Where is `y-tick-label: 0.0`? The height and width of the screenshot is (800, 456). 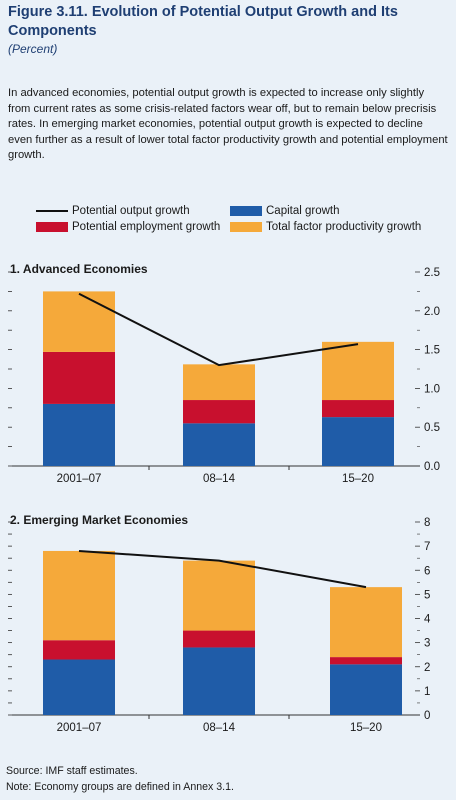 y-tick-label: 0.0 is located at coordinates (432, 467).